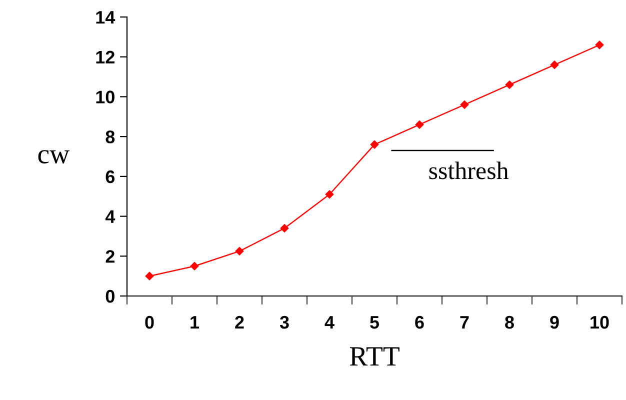  What do you see at coordinates (110, 296) in the screenshot?
I see `y-tick-label: 0` at bounding box center [110, 296].